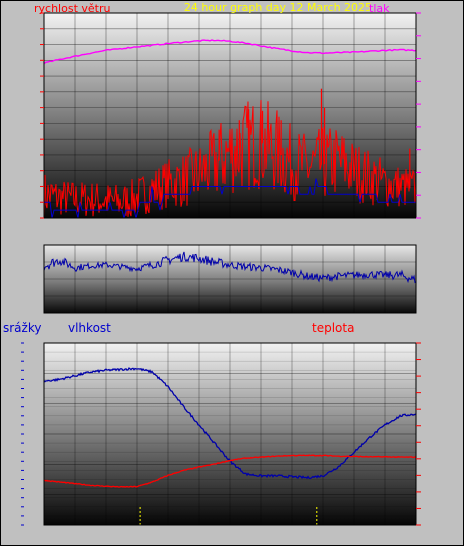 Image resolution: width=464 pixels, height=546 pixels. Describe the element at coordinates (230, 198) in the screenshot. I see `wind-average-line` at that location.